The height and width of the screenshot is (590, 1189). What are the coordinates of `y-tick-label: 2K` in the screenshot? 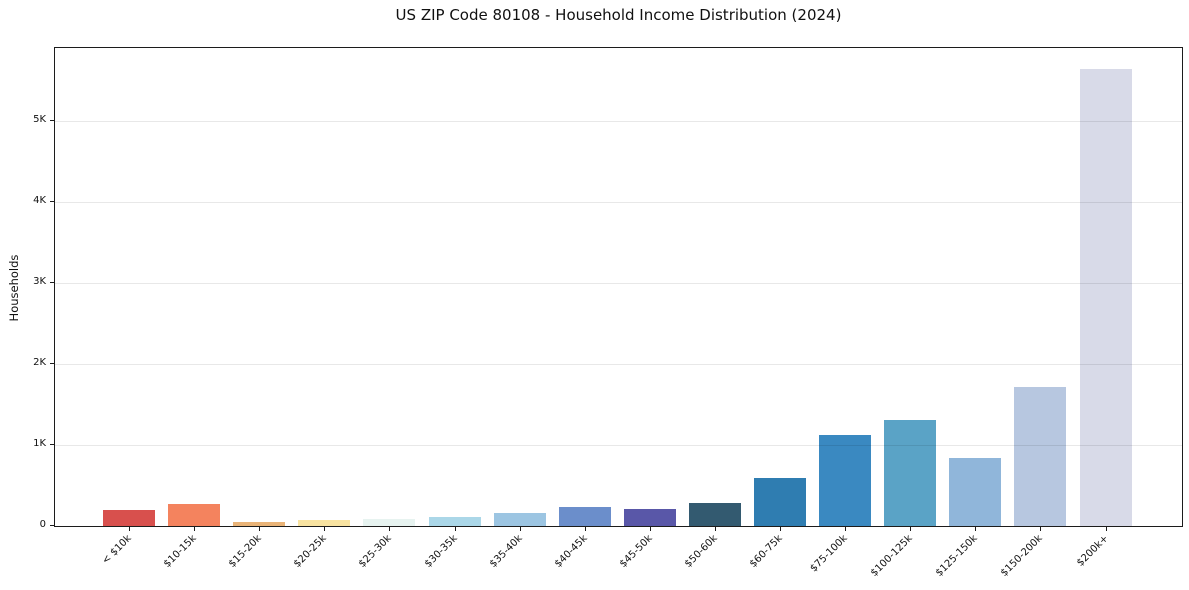 It's located at (39, 362).